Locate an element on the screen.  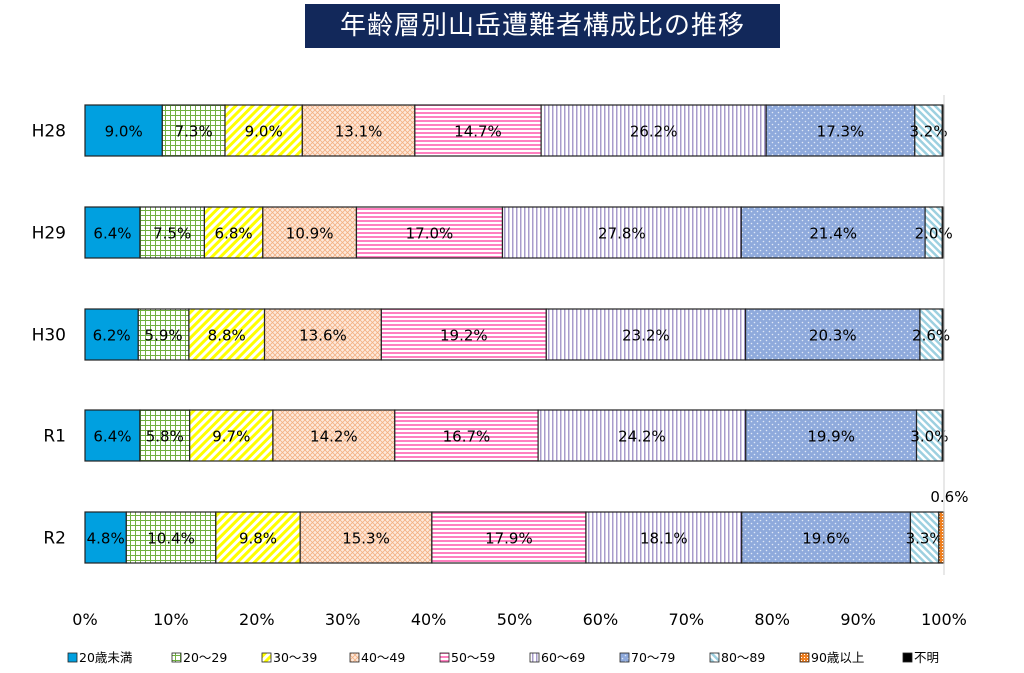
data-label: 14.7% is located at coordinates (478, 132).